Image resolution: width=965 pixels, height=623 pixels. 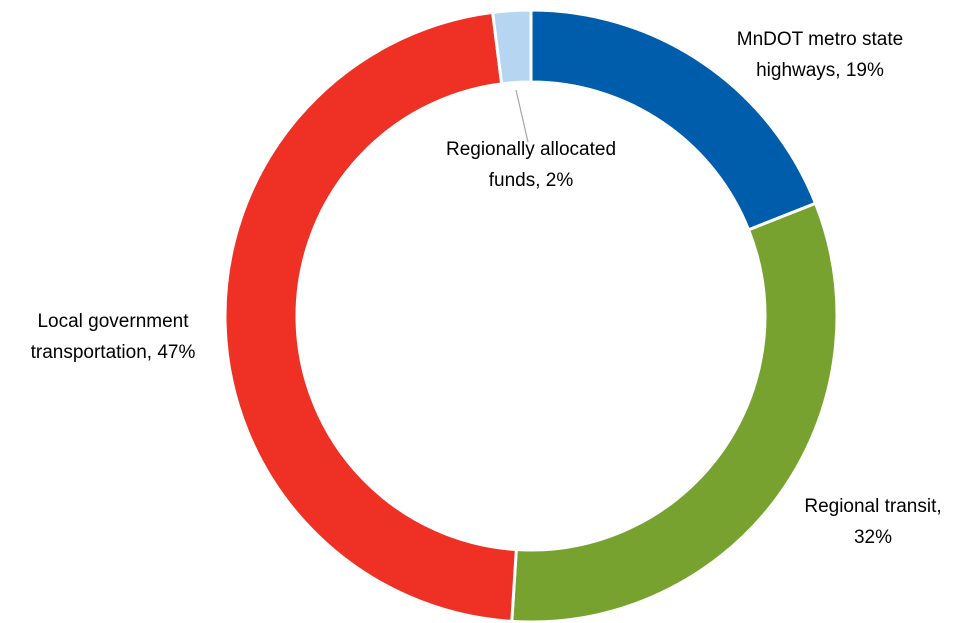 I want to click on slice-label: Regionally allocated, so click(x=531, y=149).